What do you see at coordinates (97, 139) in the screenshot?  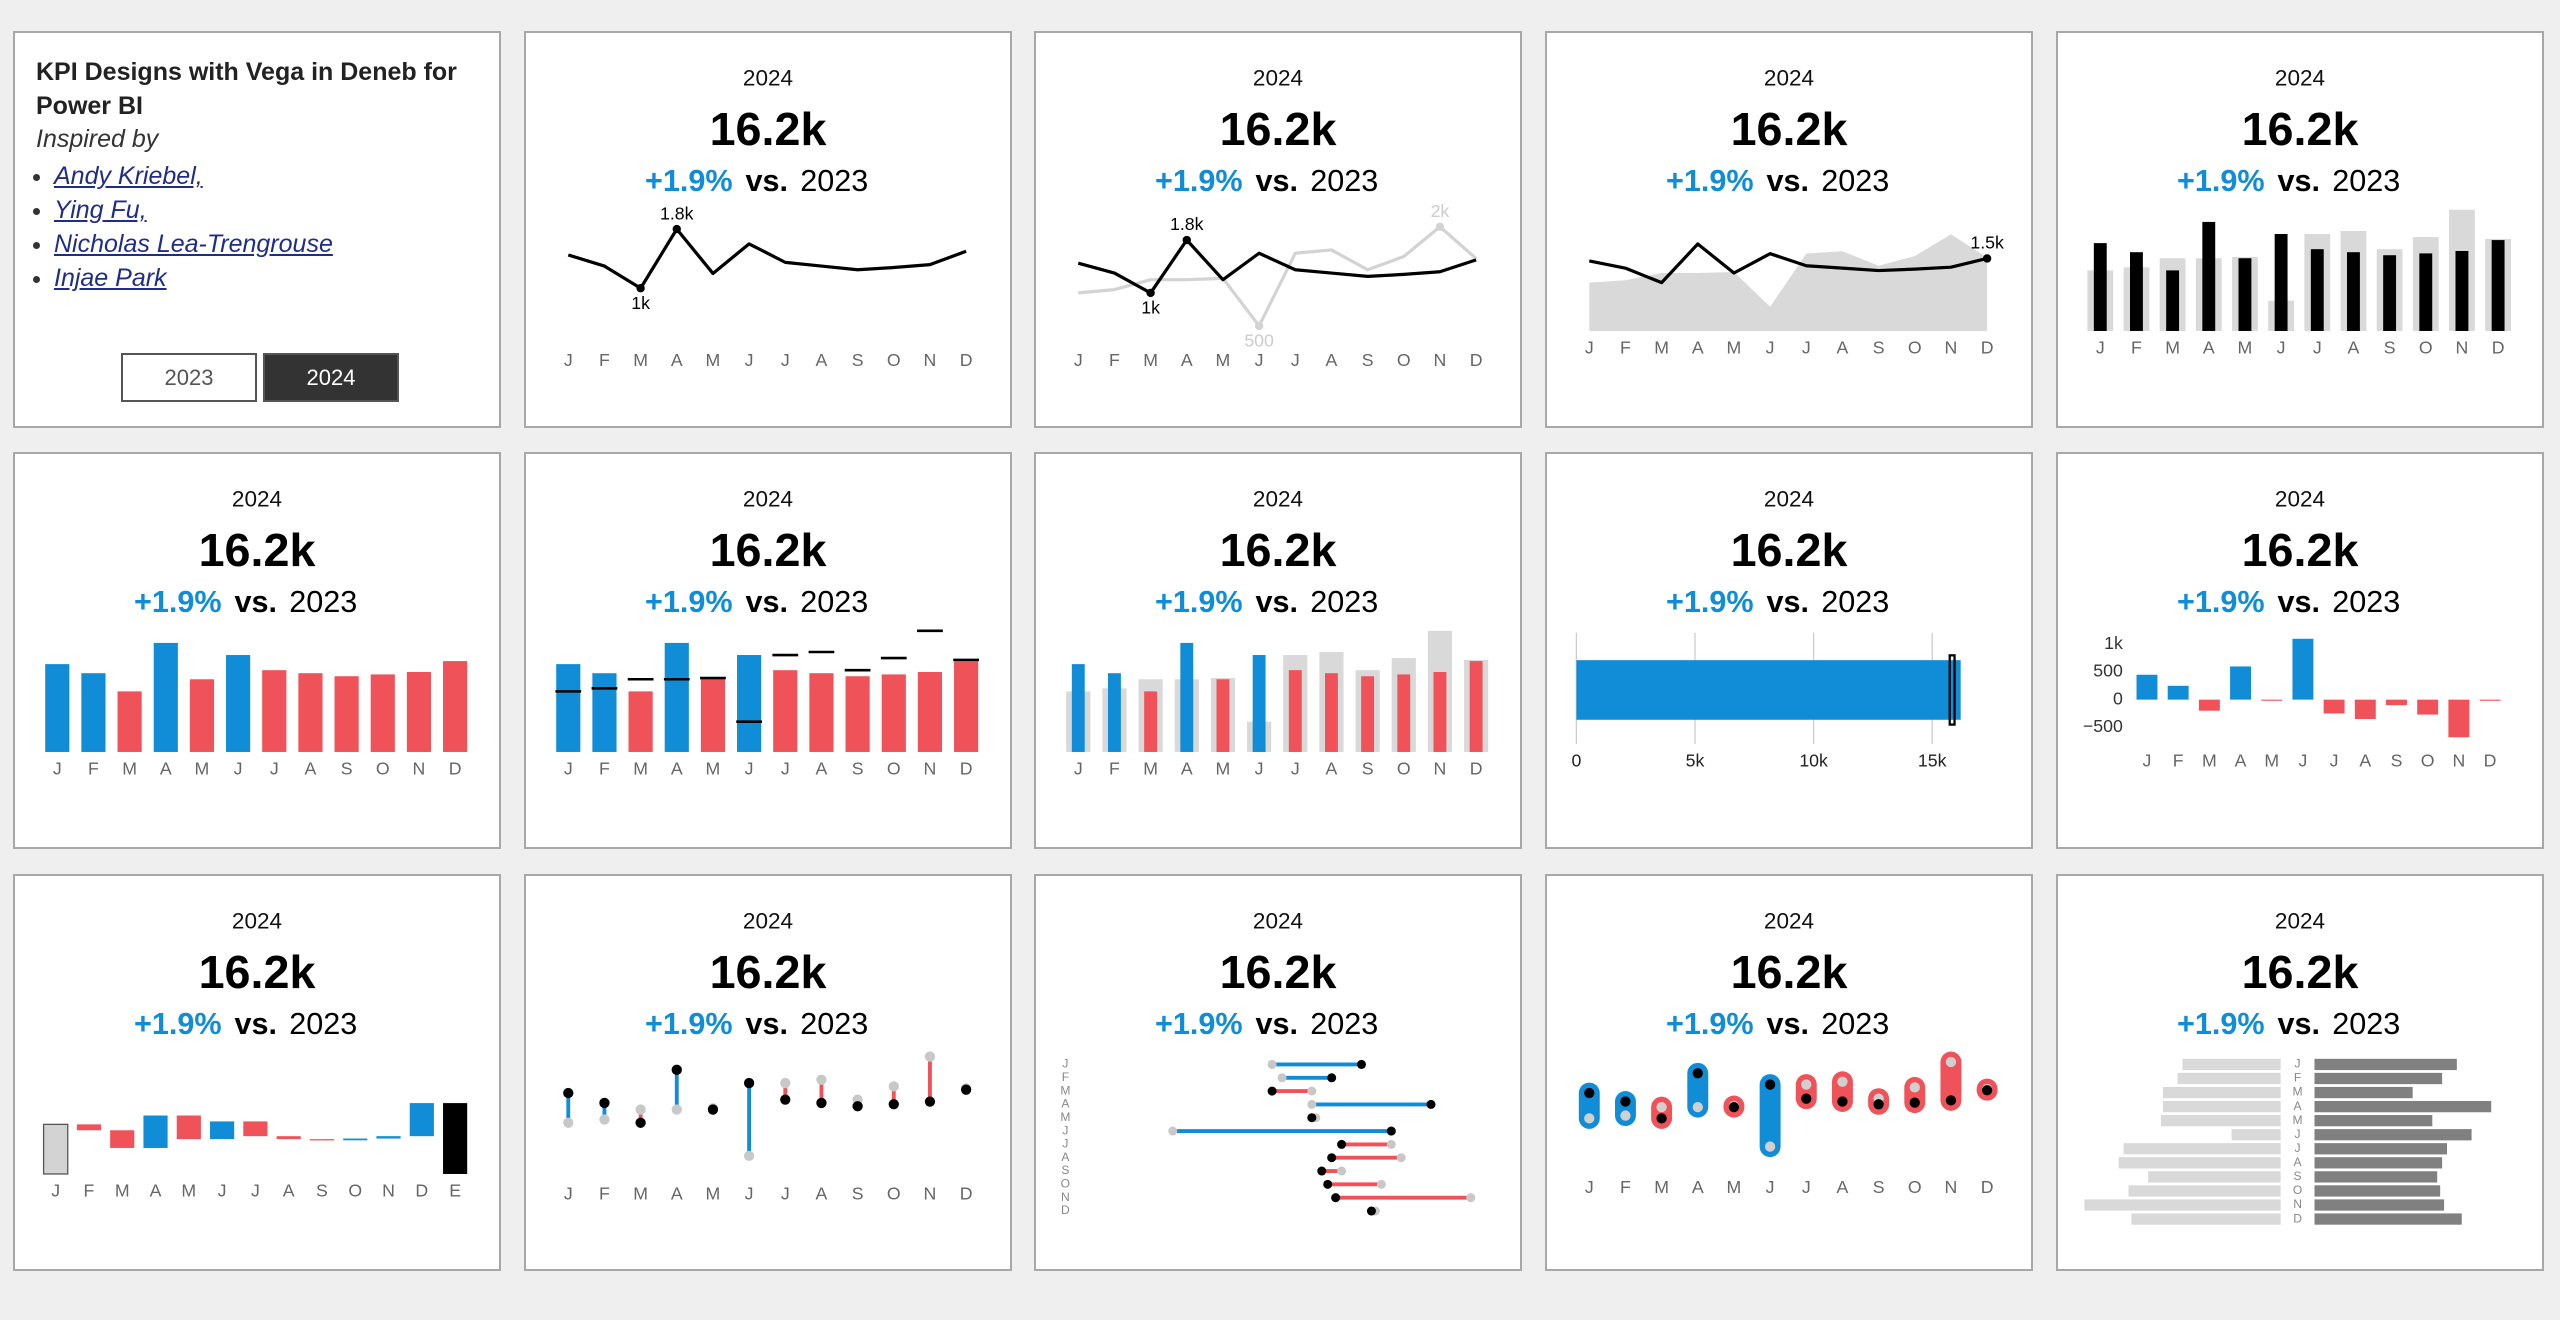 I see `intro-subtitle: Inspired by` at bounding box center [97, 139].